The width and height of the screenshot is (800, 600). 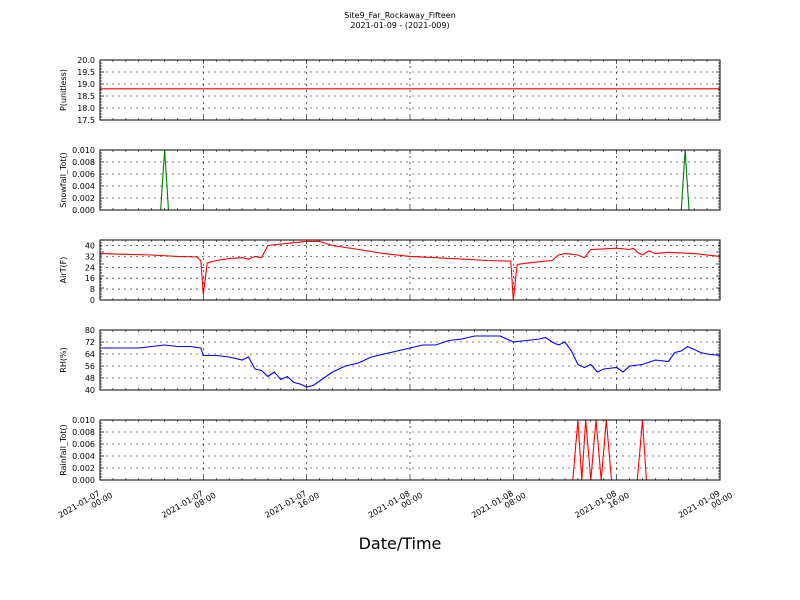 What do you see at coordinates (90, 278) in the screenshot?
I see `y-tick-label: 16` at bounding box center [90, 278].